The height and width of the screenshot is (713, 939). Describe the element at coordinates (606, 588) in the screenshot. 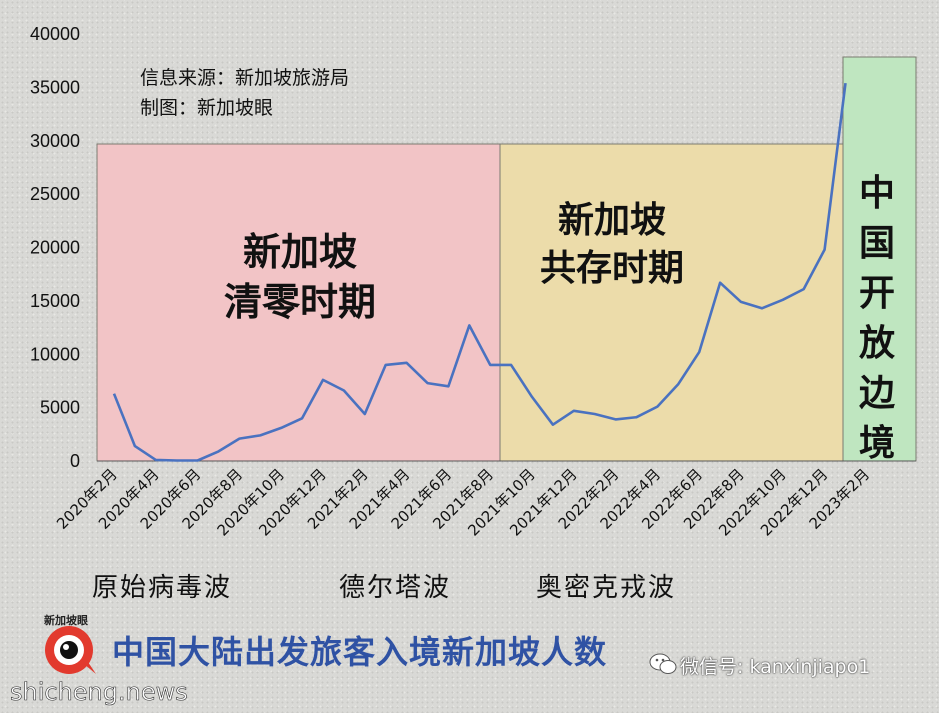

I see `wave-omicron: 奥密克戎波` at that location.